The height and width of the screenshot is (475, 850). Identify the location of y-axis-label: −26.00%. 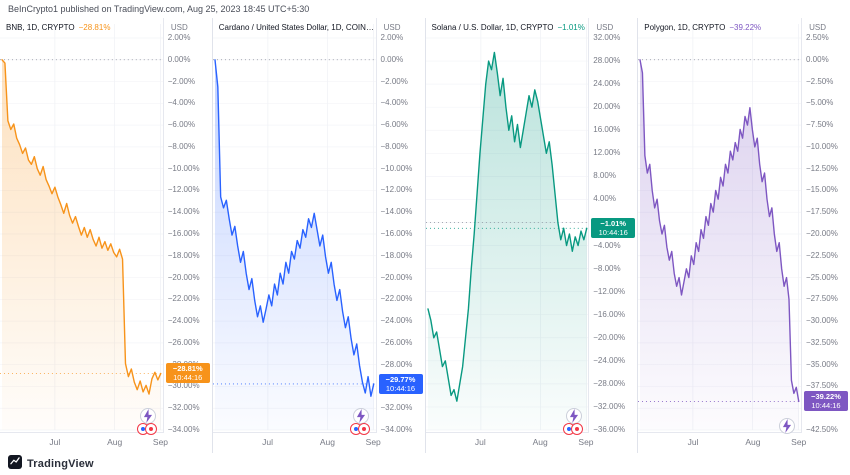
(183, 342).